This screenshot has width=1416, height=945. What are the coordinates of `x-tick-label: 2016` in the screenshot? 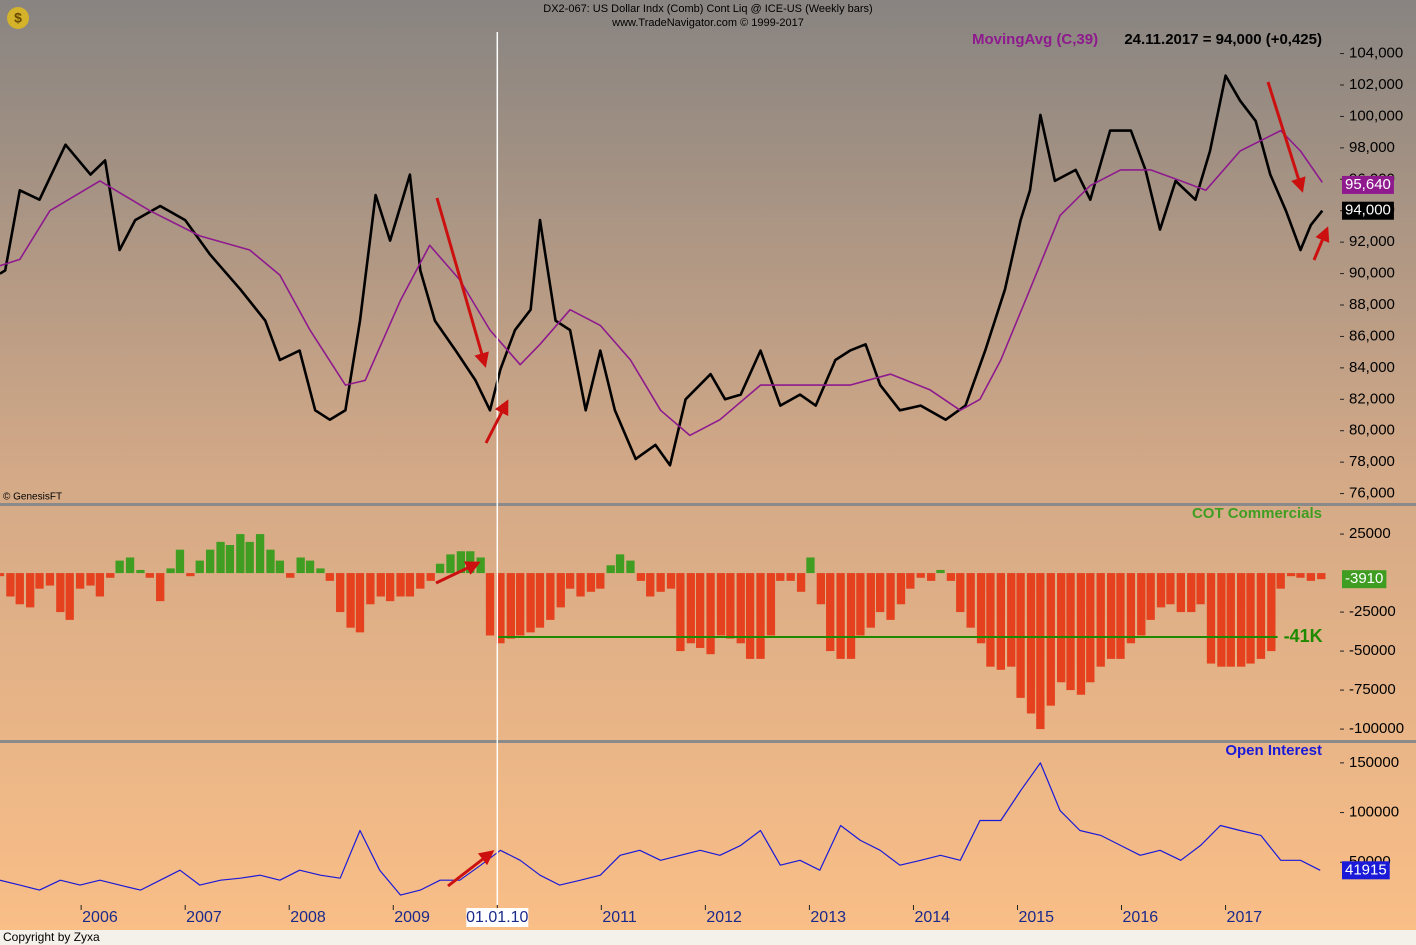 It's located at (1141, 917).